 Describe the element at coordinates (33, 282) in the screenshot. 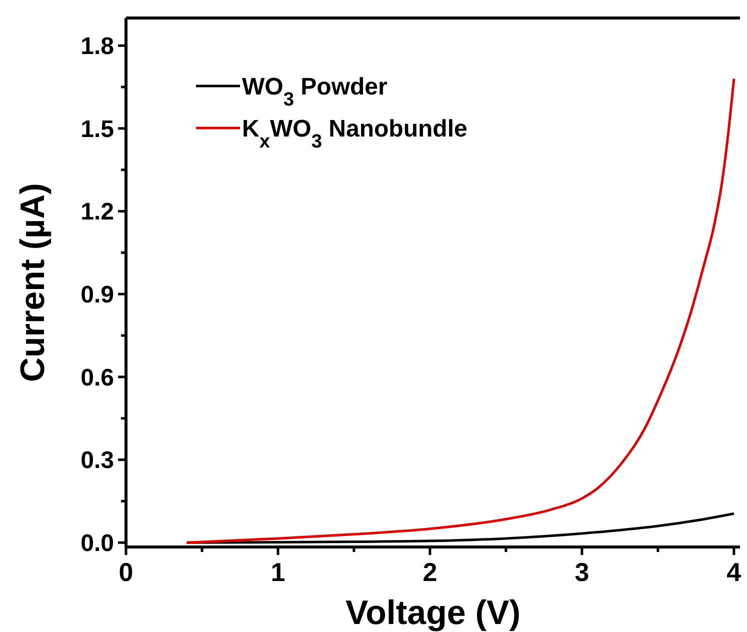

I see `y-axis-title: Current (µA)` at that location.